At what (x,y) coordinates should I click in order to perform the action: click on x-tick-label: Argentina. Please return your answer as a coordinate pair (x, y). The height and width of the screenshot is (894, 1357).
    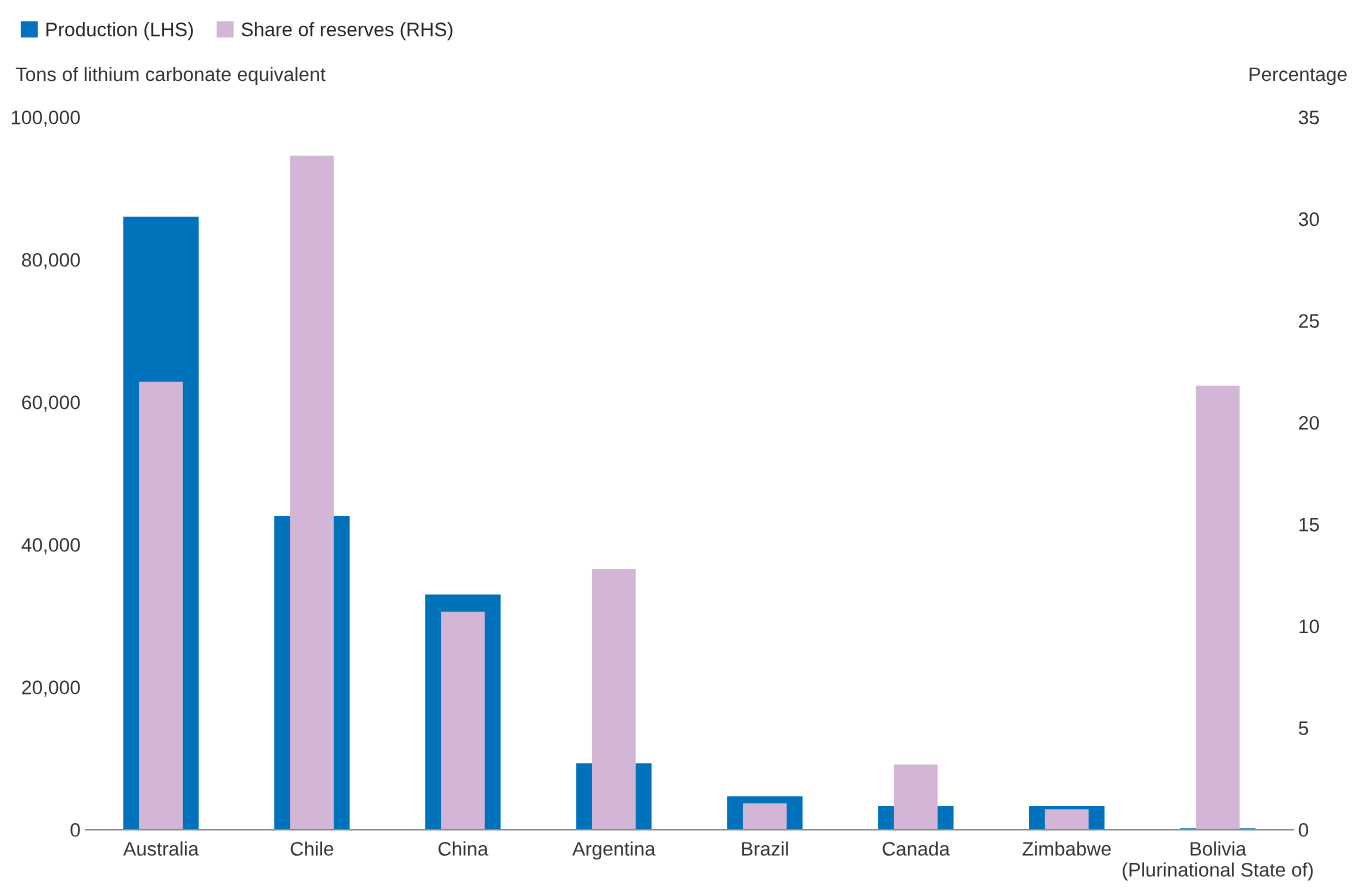
    Looking at the image, I should click on (614, 850).